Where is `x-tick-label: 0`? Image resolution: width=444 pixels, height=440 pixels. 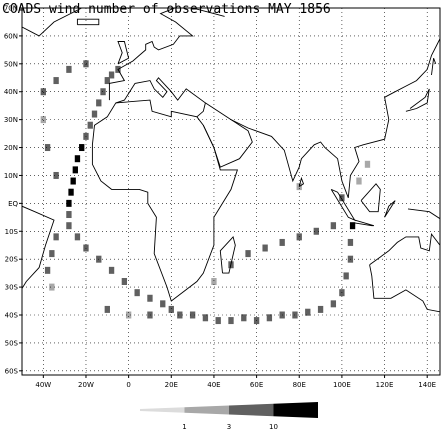
x-tick-label: 0 is located at coordinates (128, 385).